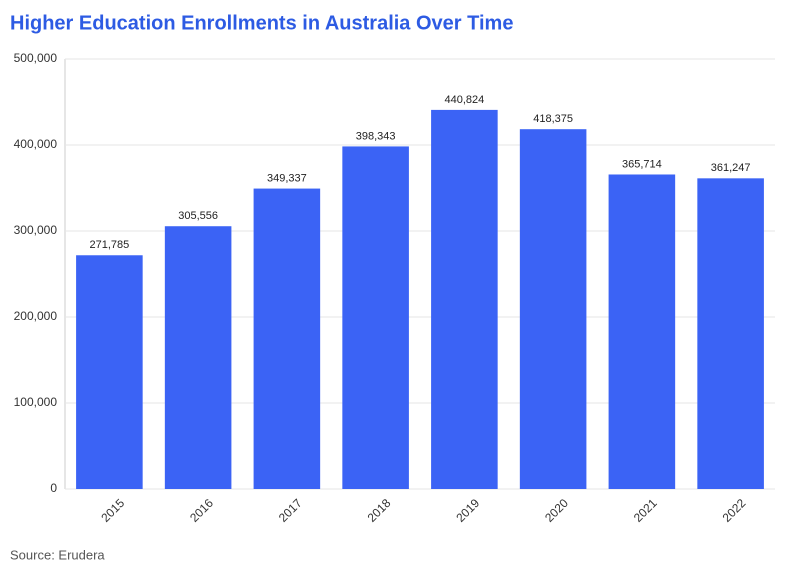 The height and width of the screenshot is (575, 796). Describe the element at coordinates (57, 554) in the screenshot. I see `source: Source: Erudera` at that location.